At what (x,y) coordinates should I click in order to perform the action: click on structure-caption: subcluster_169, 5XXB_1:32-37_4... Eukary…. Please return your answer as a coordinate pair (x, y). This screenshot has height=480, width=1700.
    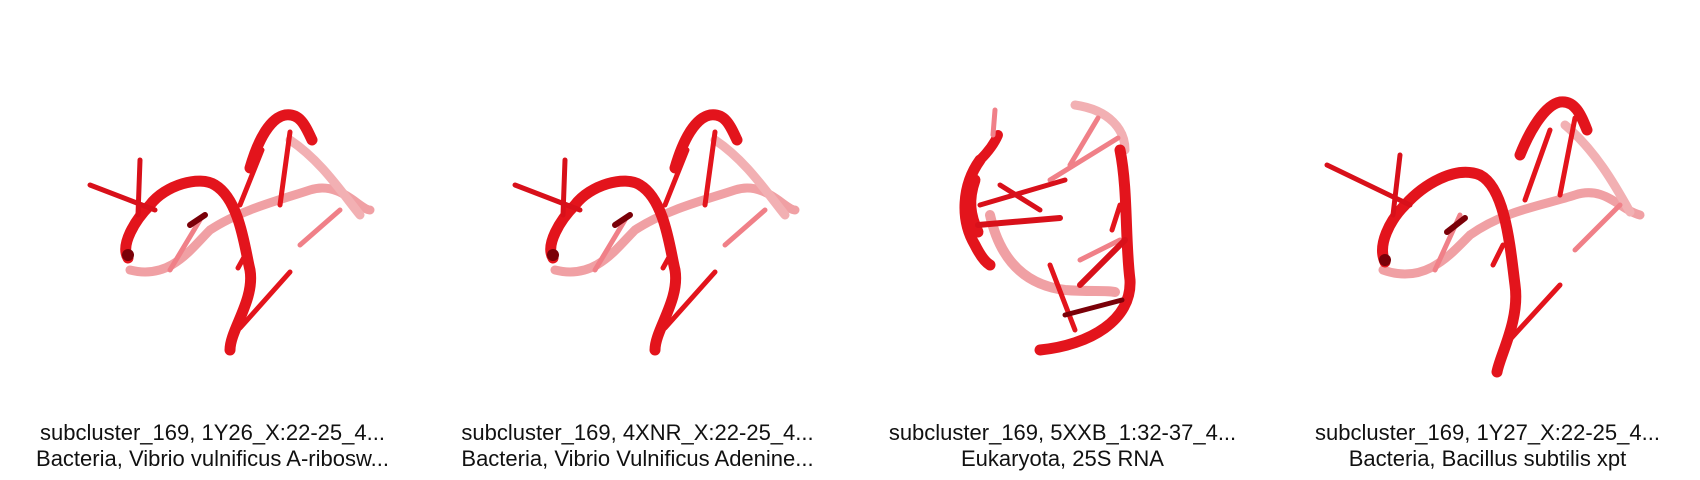
    Looking at the image, I should click on (1062, 446).